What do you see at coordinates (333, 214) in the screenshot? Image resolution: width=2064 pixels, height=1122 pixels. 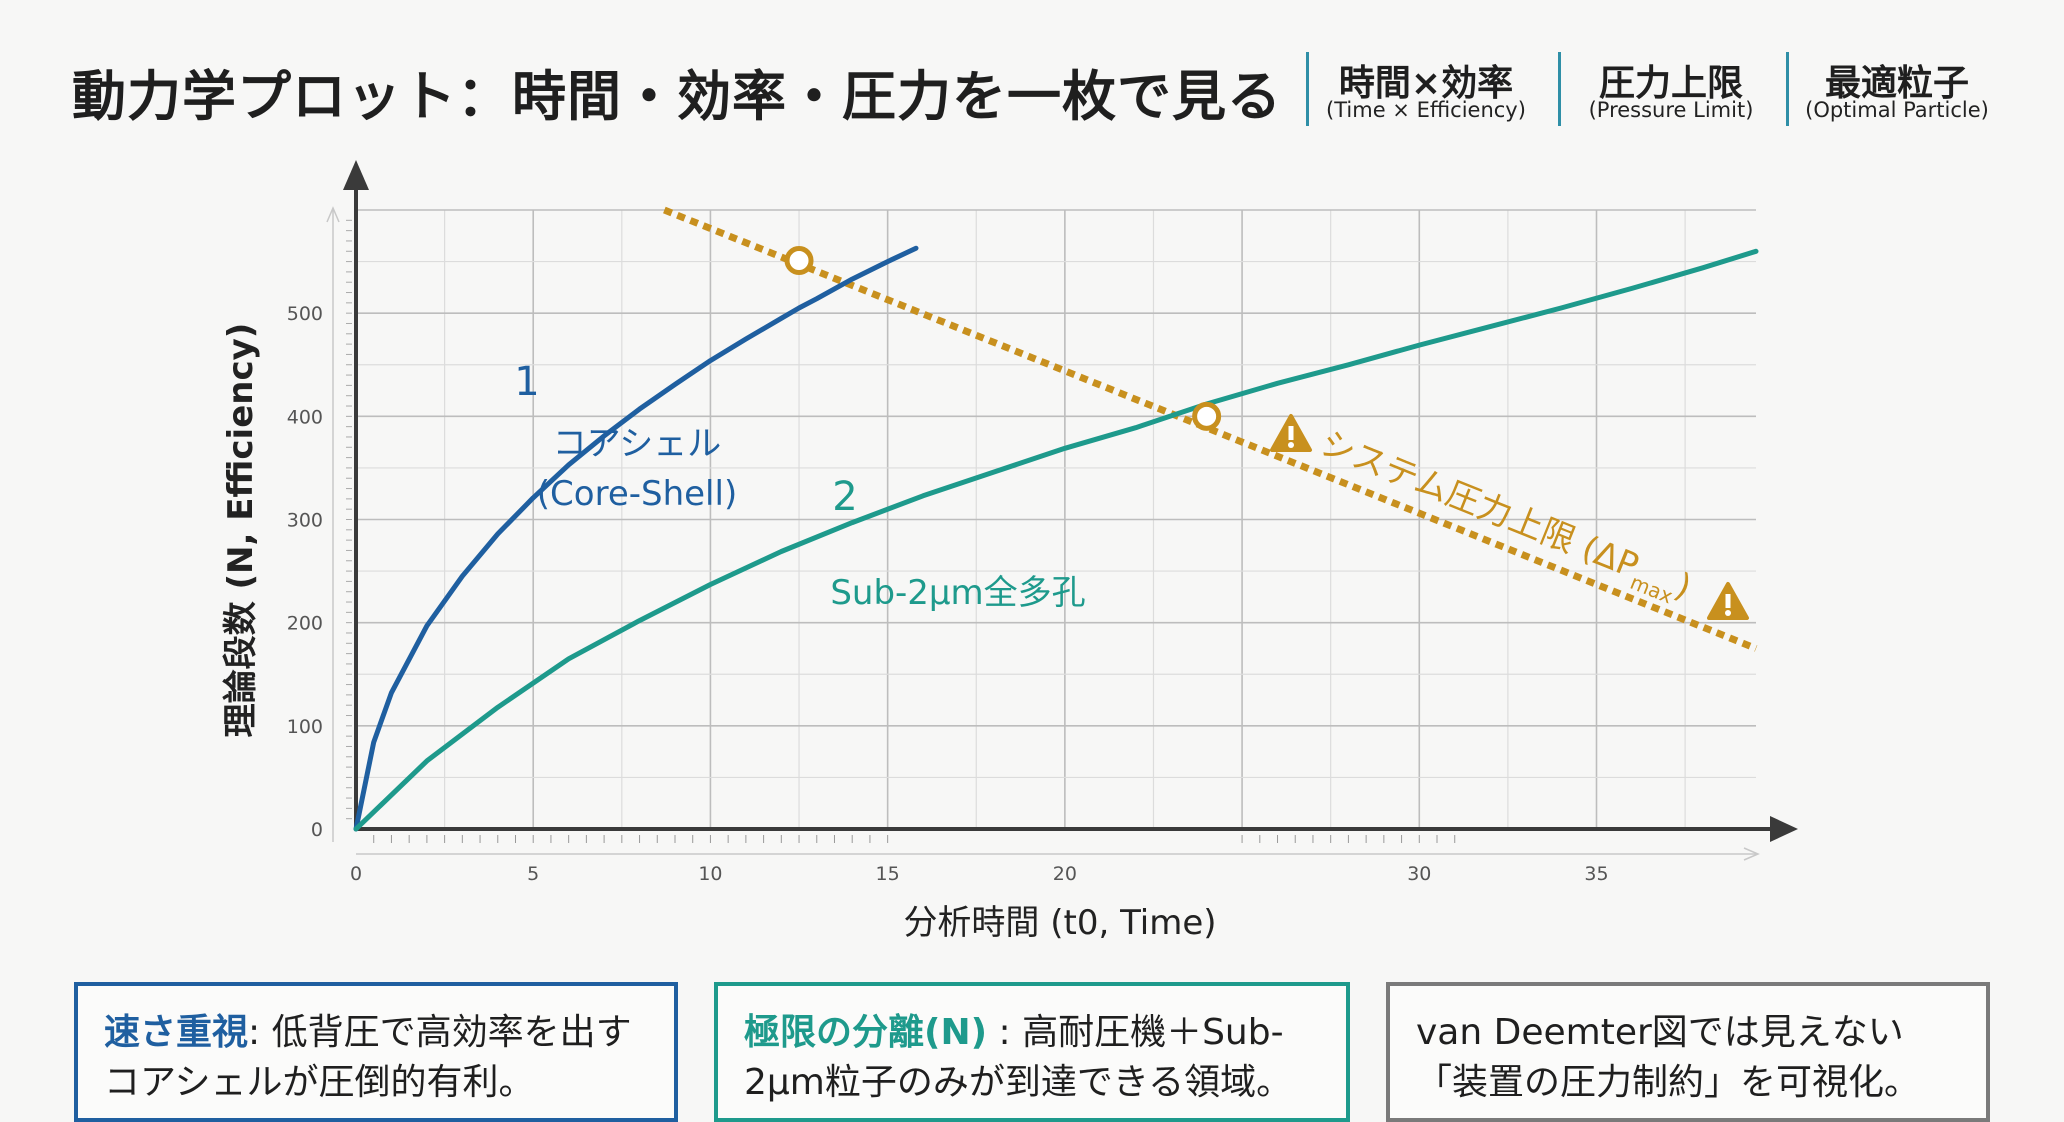 I see `y-axis-secondary-arrow` at bounding box center [333, 214].